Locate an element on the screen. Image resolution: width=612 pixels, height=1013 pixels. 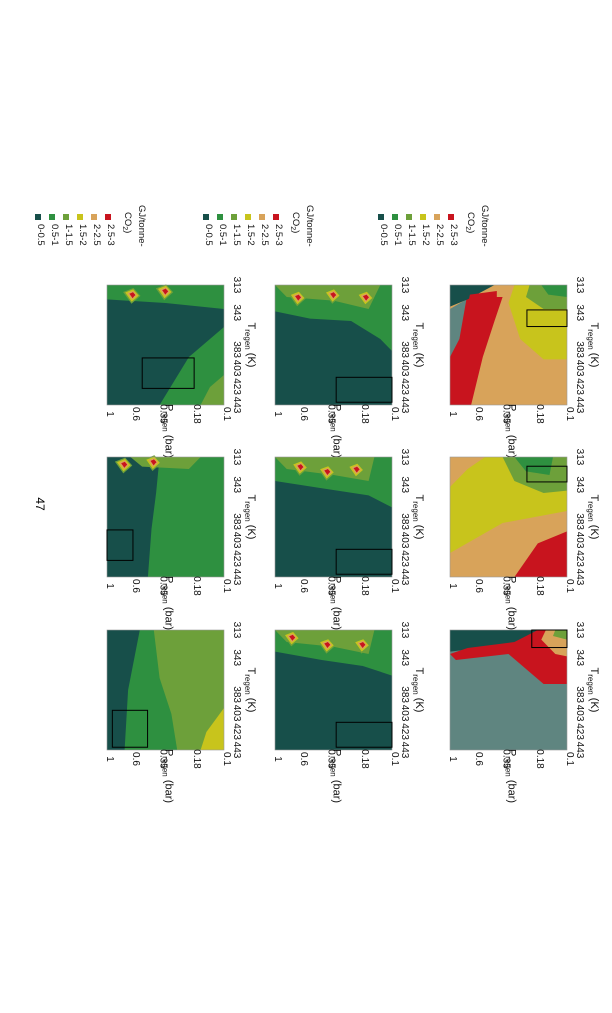
page-number: 47 is located at coordinates (40, 504).